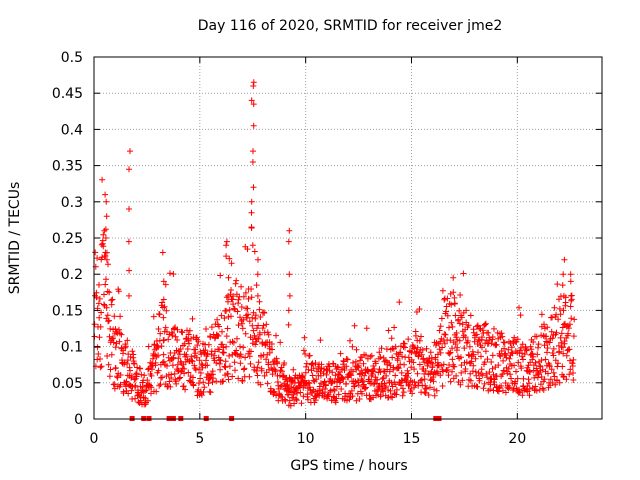  What do you see at coordinates (72, 203) in the screenshot?
I see `y-tick-label: 0.3` at bounding box center [72, 203].